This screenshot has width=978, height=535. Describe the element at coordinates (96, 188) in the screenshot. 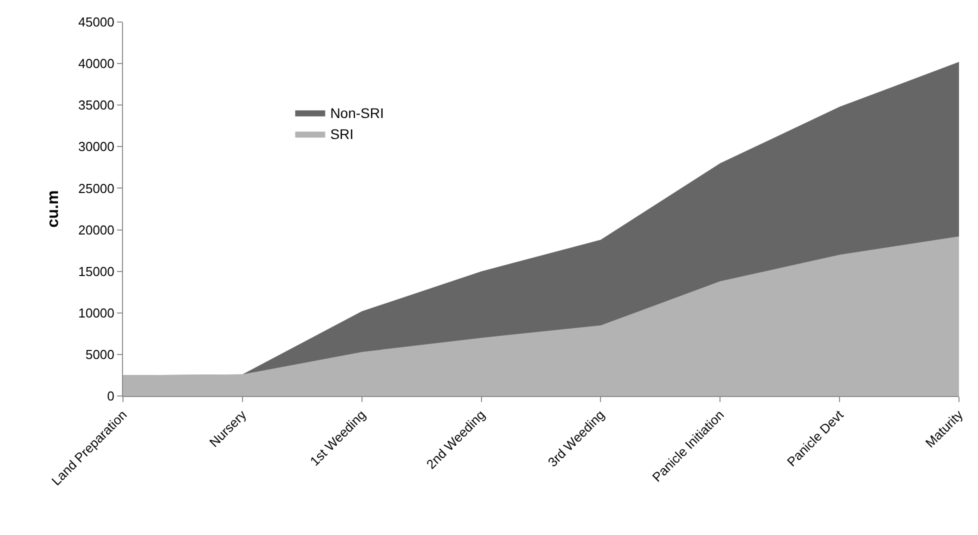

I see `y-tick-label: 25000` at that location.